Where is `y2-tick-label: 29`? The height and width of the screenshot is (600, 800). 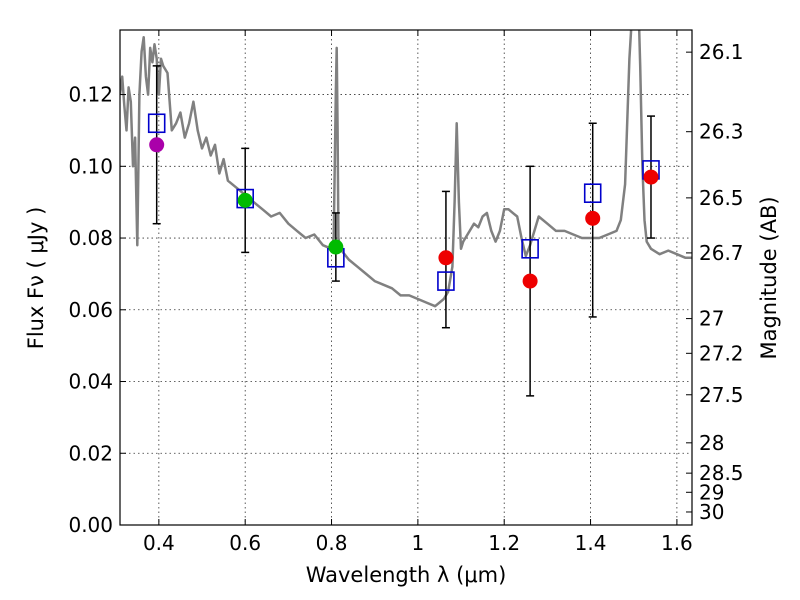
y2-tick-label: 29 is located at coordinates (711, 492).